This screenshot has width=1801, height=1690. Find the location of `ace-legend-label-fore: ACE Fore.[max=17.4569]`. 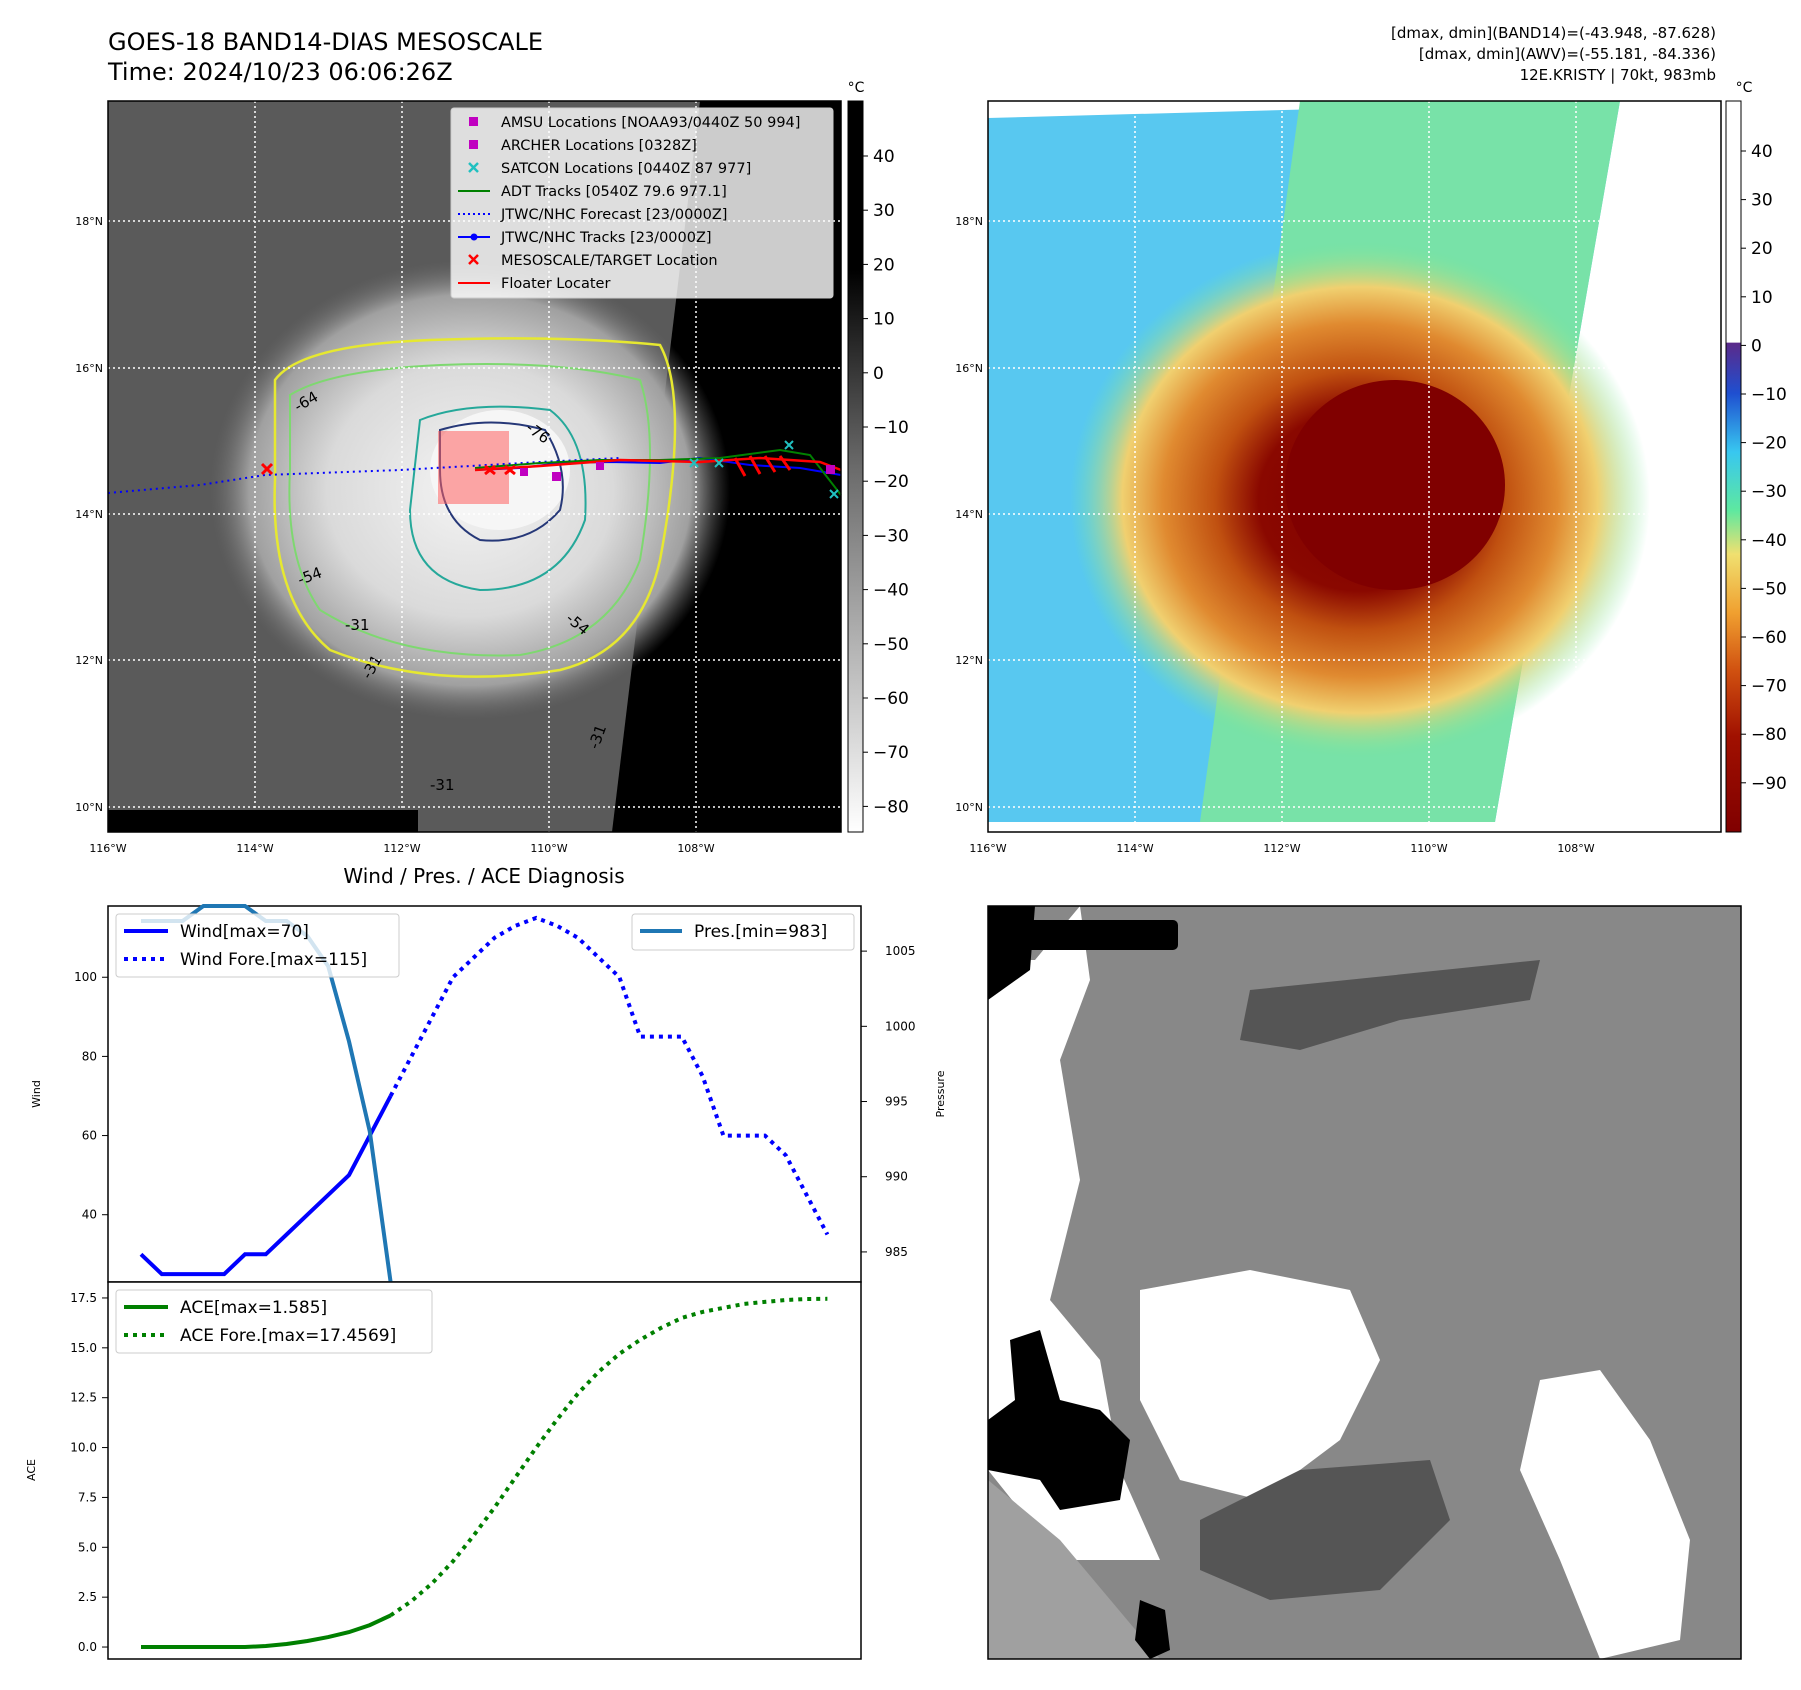

ace-legend-label-fore: ACE Fore.[max=17.4569] is located at coordinates (288, 1336).